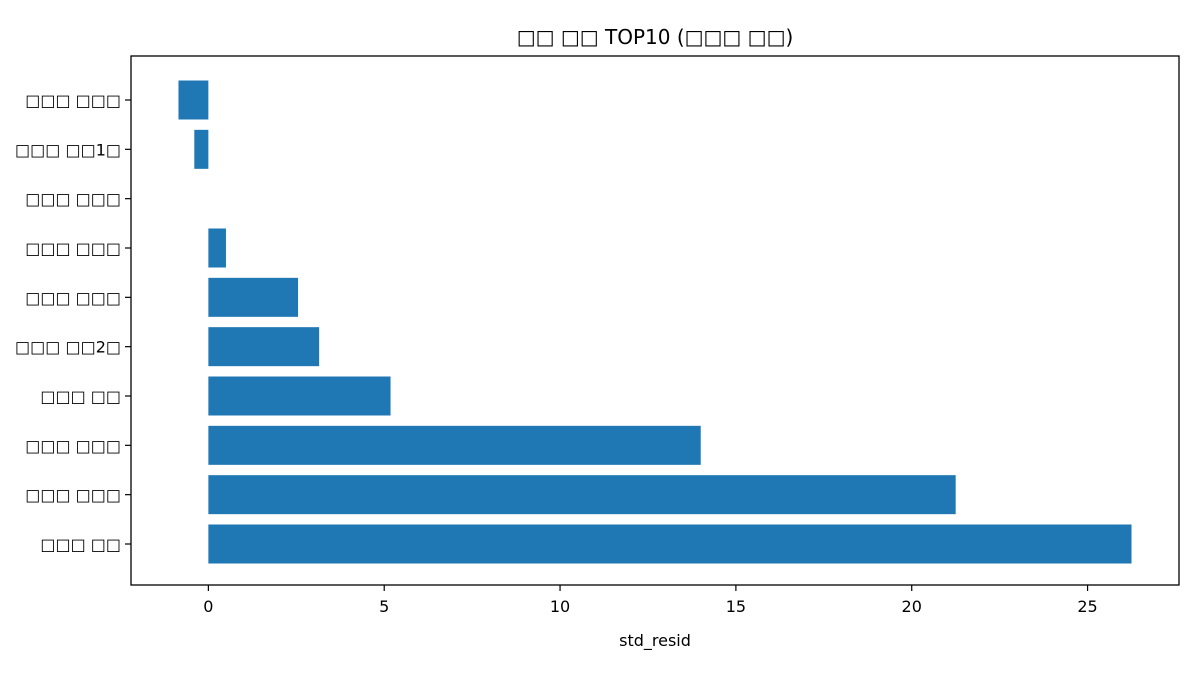 This screenshot has height=675, width=1200. What do you see at coordinates (1087, 606) in the screenshot?
I see `x-tick-label-25: 25` at bounding box center [1087, 606].